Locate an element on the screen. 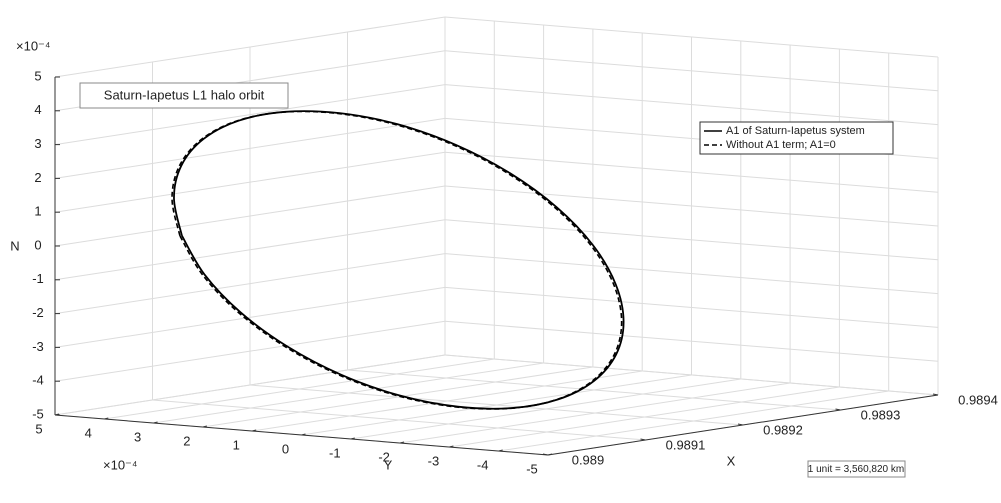 This screenshot has height=503, width=1001. legend-label: Without A1 term; A1=0 is located at coordinates (781, 145).